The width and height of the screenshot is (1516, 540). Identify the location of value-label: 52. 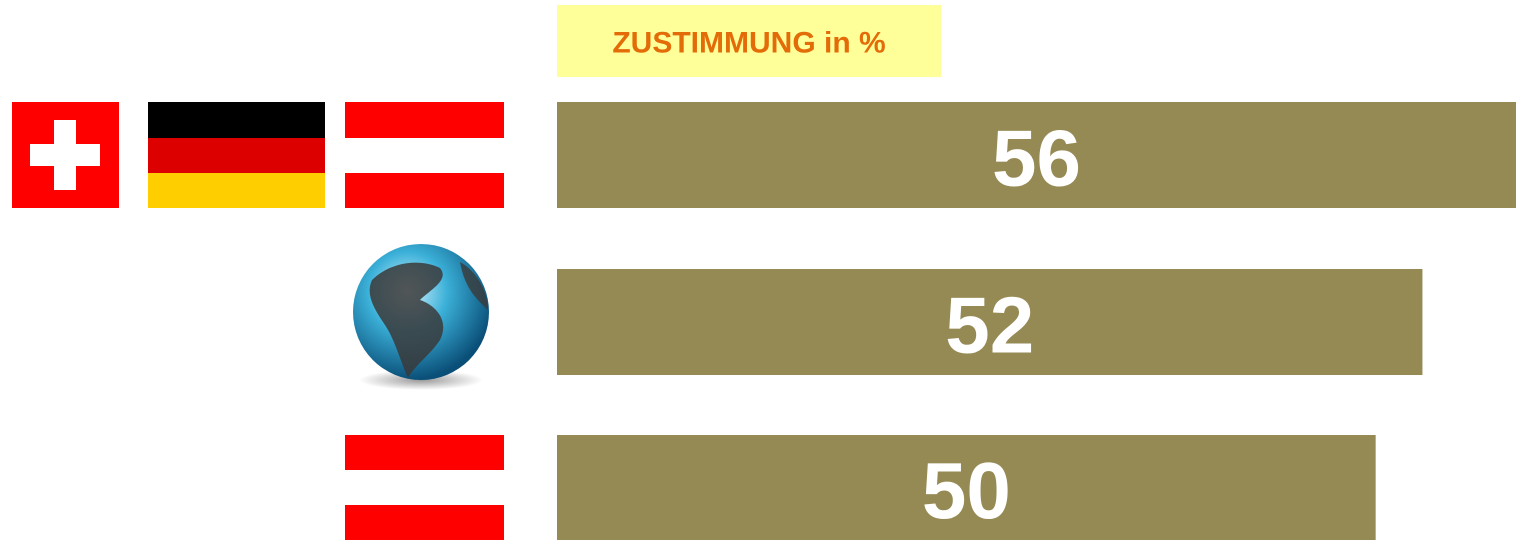
(989, 325).